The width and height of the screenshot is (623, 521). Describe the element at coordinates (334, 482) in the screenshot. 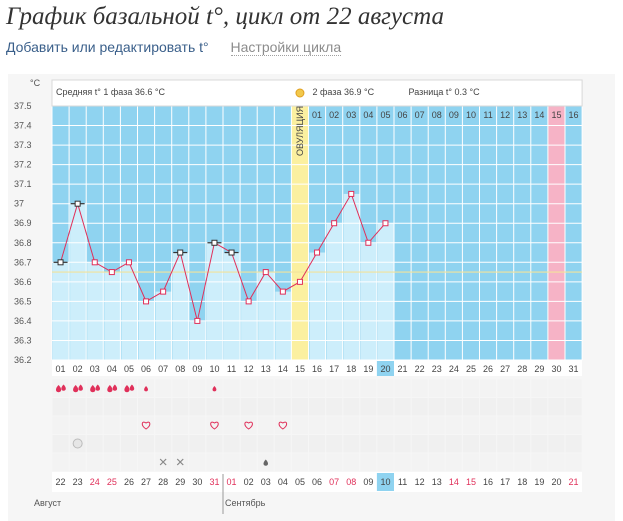

I see `date-label: 07` at that location.